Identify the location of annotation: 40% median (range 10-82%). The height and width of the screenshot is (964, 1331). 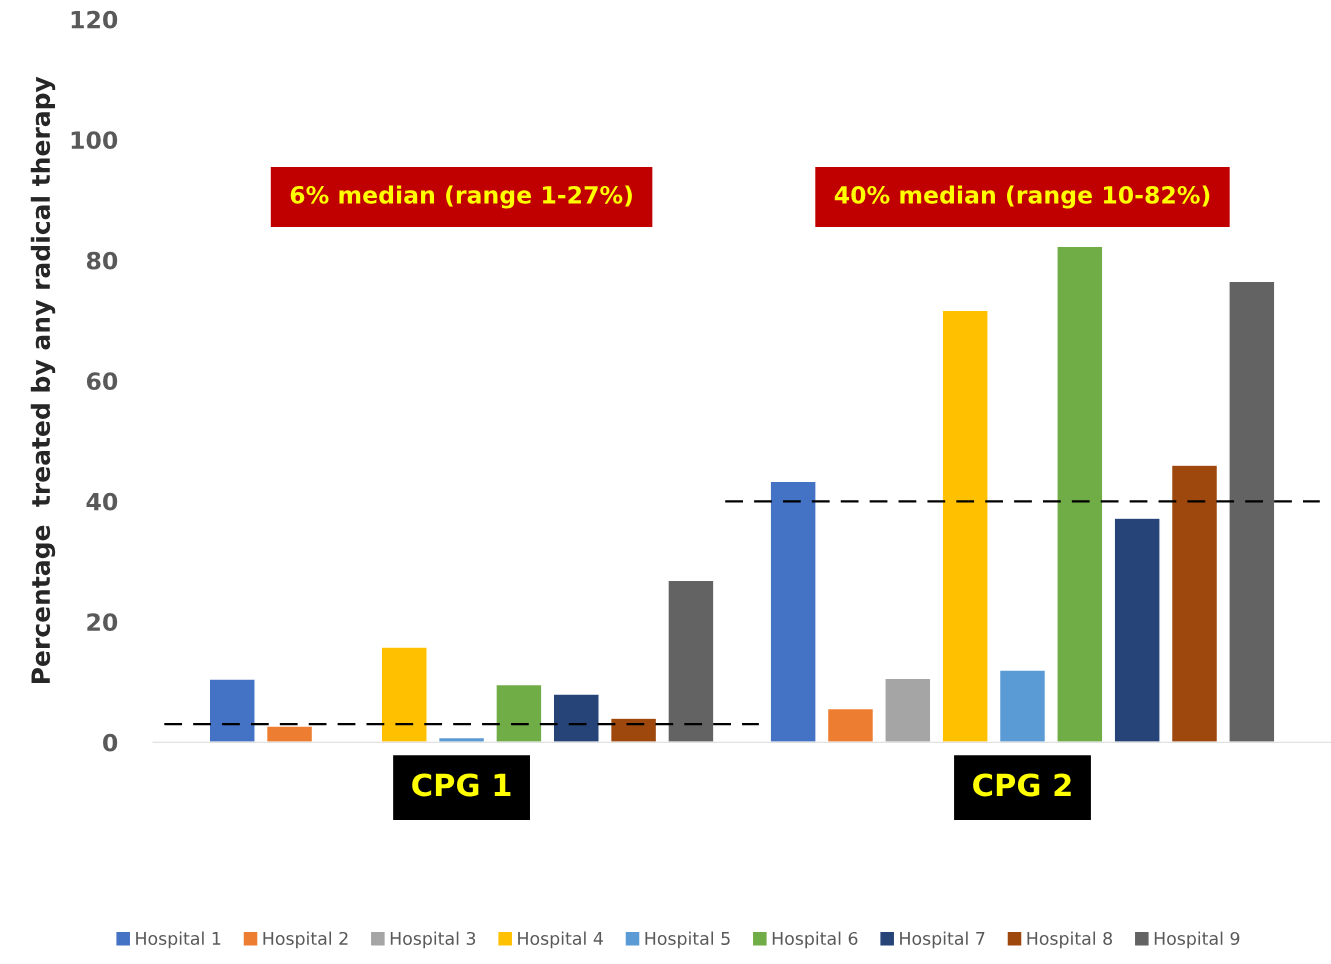
(1022, 197).